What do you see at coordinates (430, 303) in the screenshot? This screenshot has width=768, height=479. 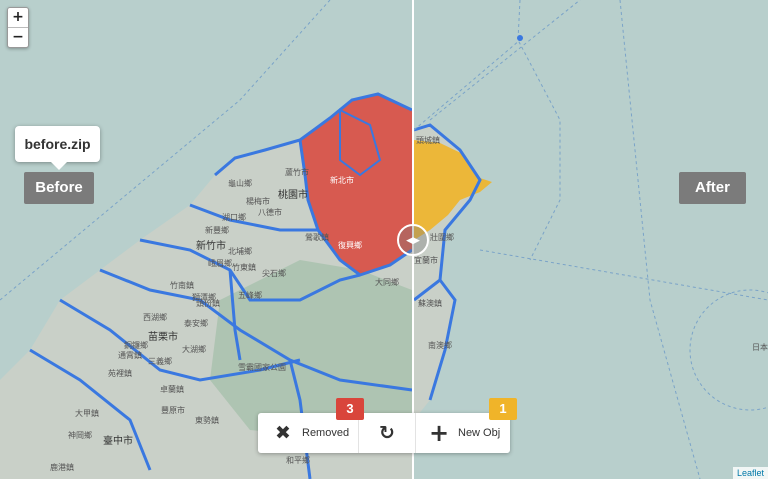 I see `place-label: 蘇澳鎮` at bounding box center [430, 303].